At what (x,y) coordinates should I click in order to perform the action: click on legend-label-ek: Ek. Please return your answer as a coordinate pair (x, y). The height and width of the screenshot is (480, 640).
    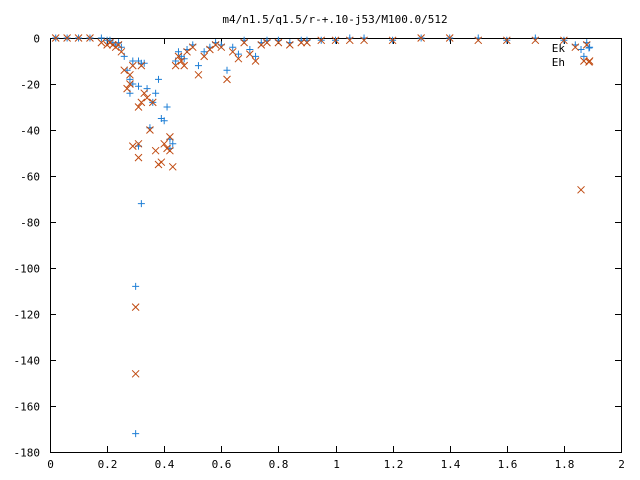
    Looking at the image, I should click on (559, 48).